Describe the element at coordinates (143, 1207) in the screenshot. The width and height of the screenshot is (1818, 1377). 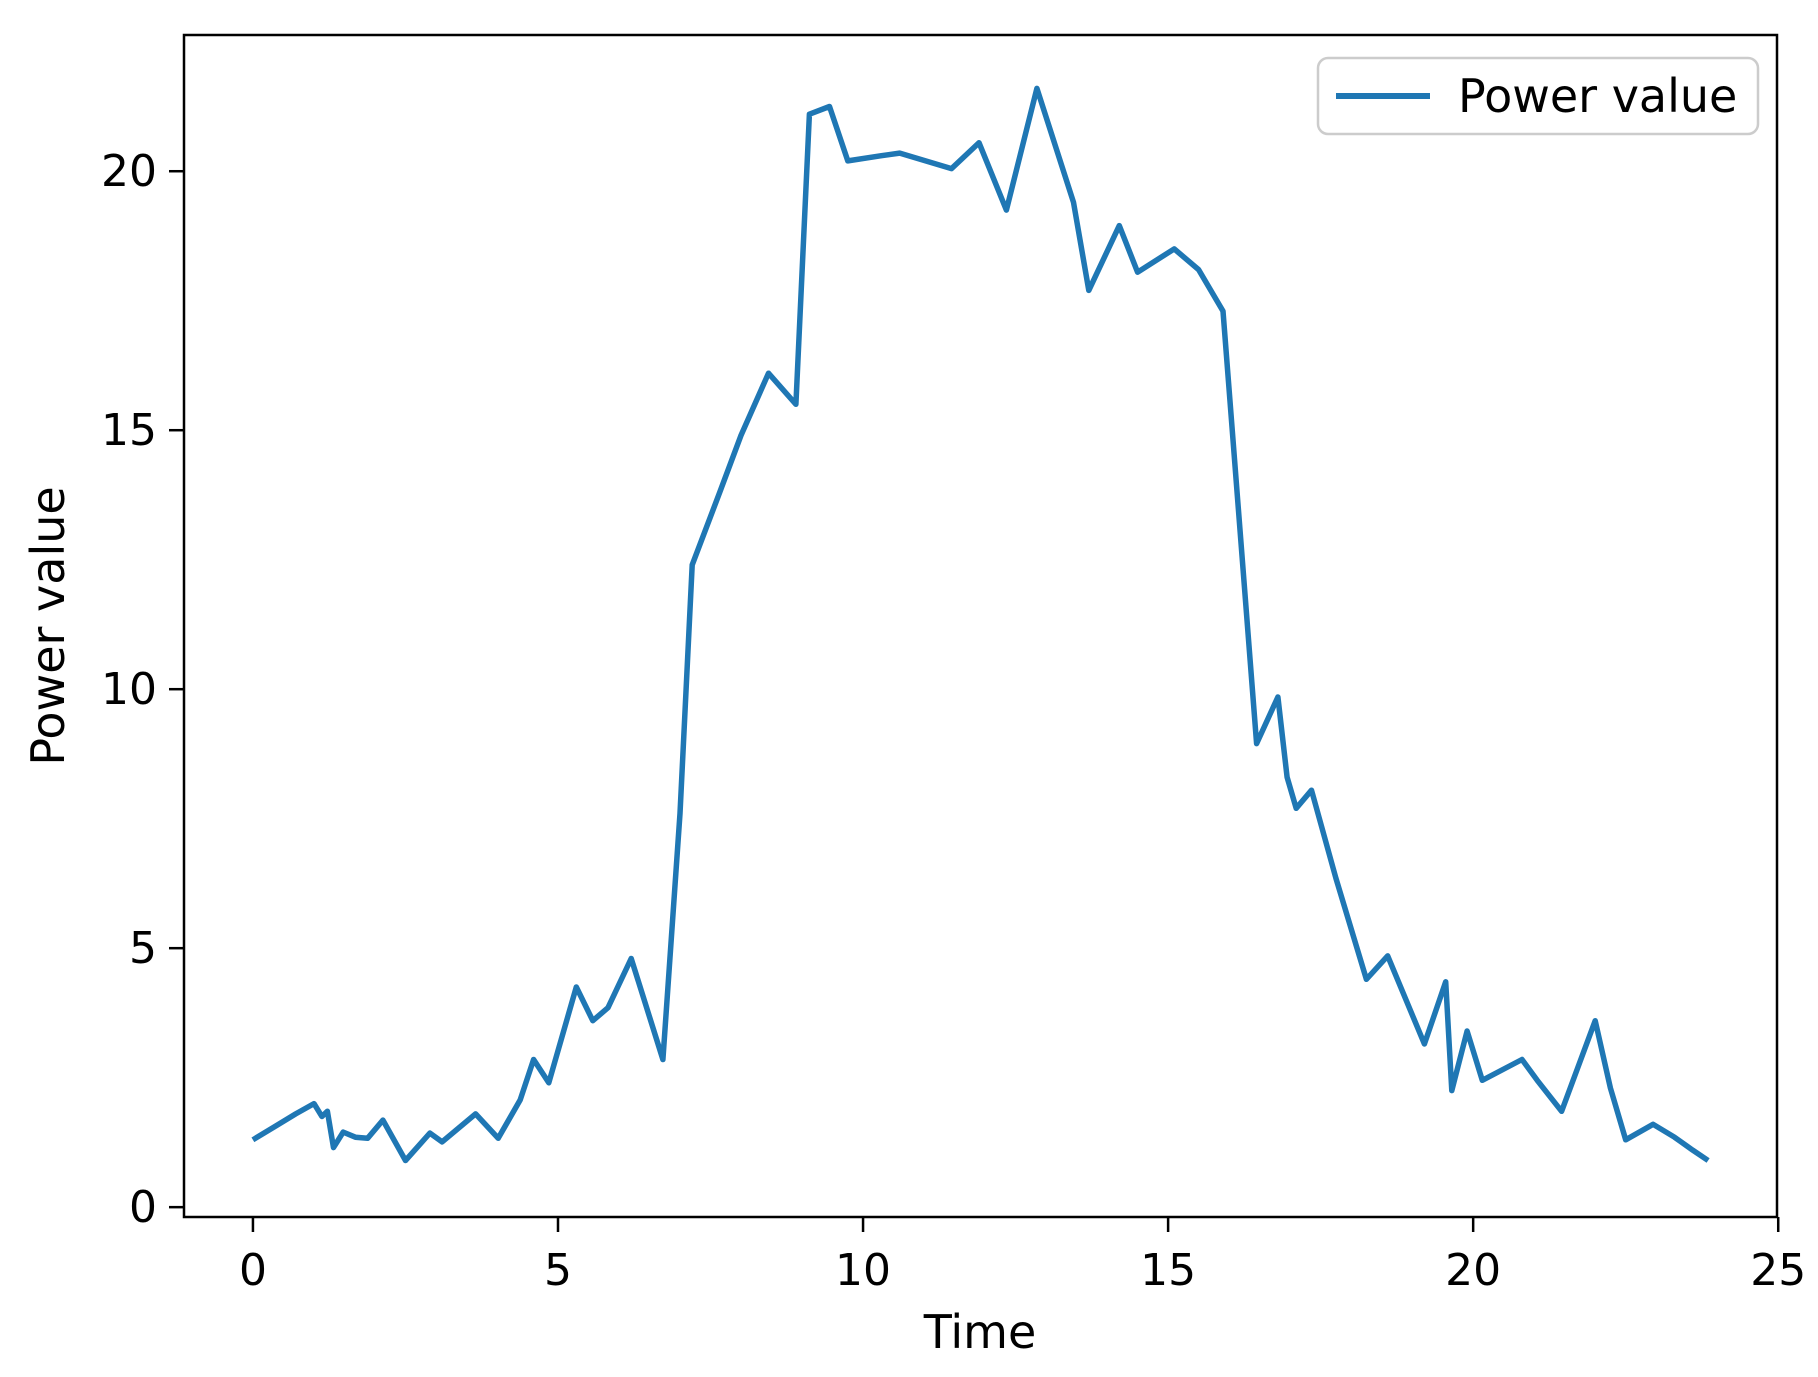
I see `y-tick-label: 0` at that location.